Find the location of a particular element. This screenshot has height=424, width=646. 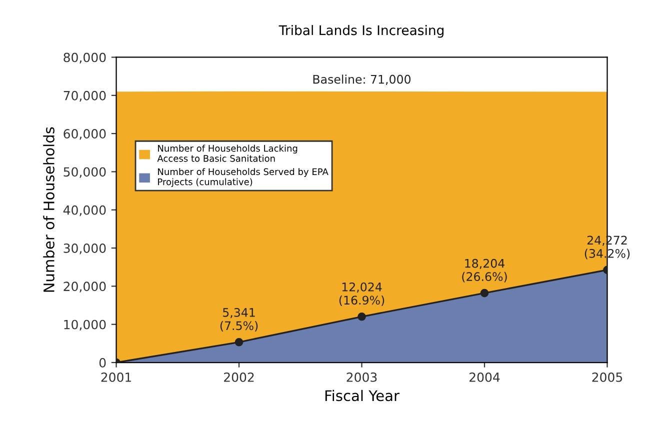

annotation: Baseline: 71,000 is located at coordinates (362, 79).